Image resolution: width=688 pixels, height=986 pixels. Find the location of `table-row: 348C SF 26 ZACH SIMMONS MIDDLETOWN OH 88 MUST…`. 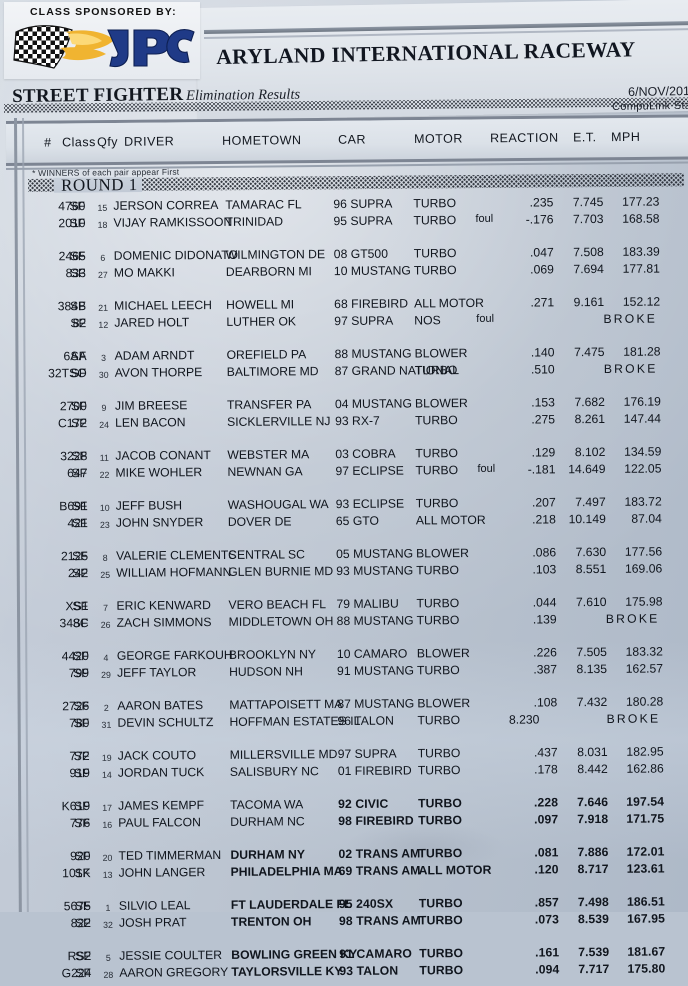

table-row: 348C SF 26 ZACH SIMMONS MIDDLETOWN OH 88 MUST… is located at coordinates (344, 623).